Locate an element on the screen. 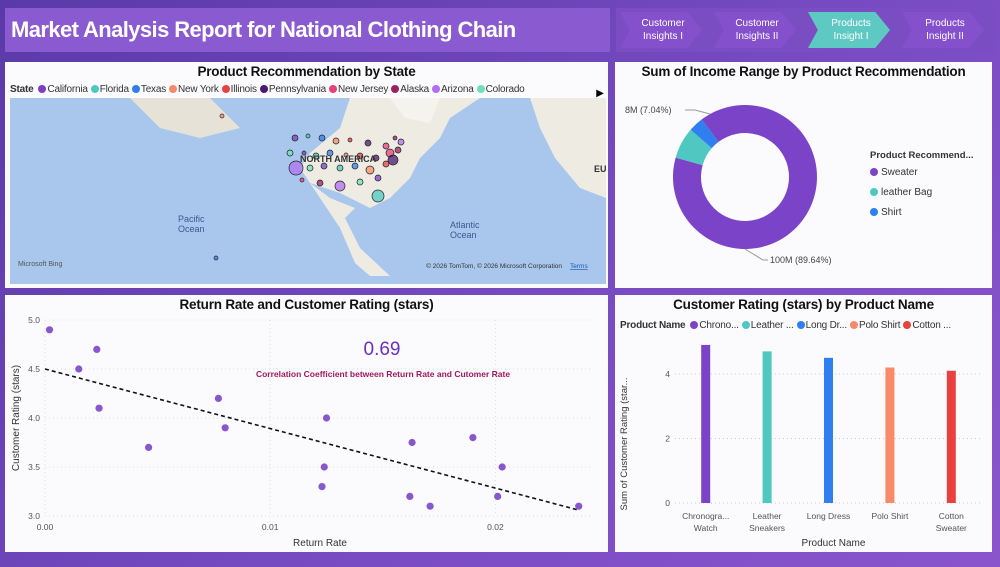 The height and width of the screenshot is (567, 1000). legend-label: Colorado is located at coordinates (505, 89).